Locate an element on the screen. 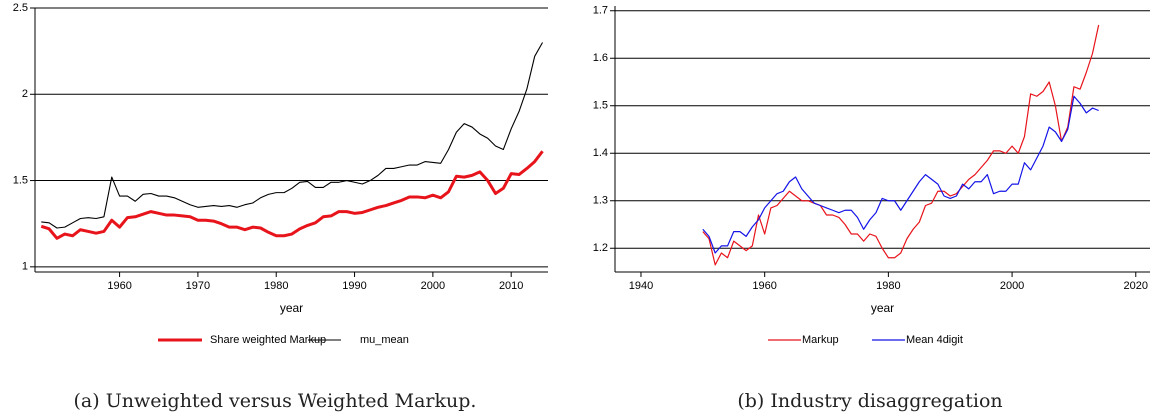  legend-label: Markup is located at coordinates (820, 340).